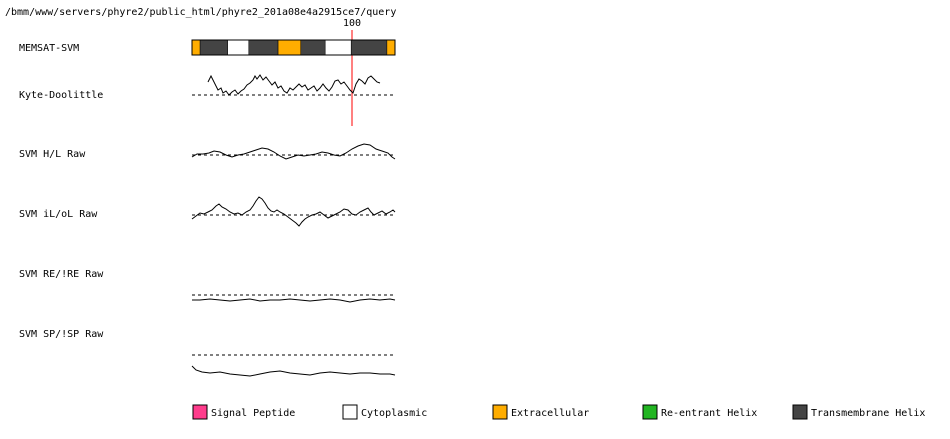 The width and height of the screenshot is (950, 439). I want to click on legend-label-cytoplasmic: Cytoplasmic, so click(394, 413).